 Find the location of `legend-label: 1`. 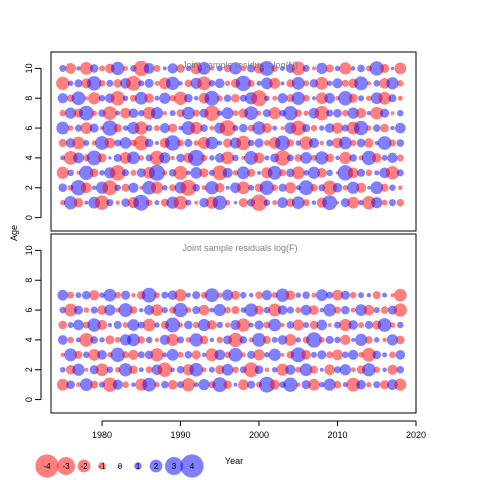

legend-label: 1 is located at coordinates (138, 466).